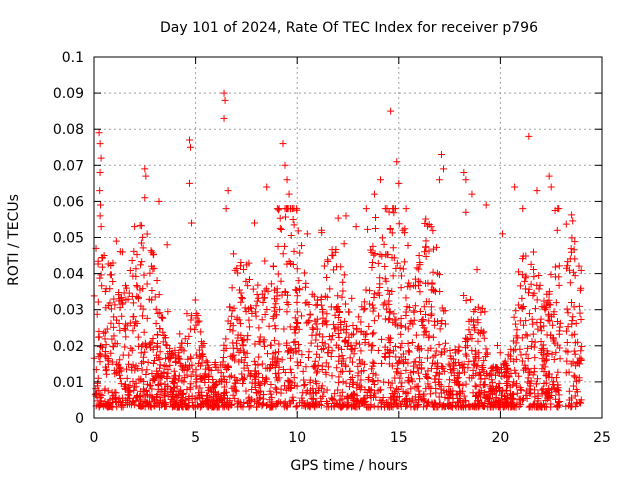 This screenshot has width=640, height=484. Describe the element at coordinates (73, 58) in the screenshot. I see `y-tick-label: 0.1` at that location.